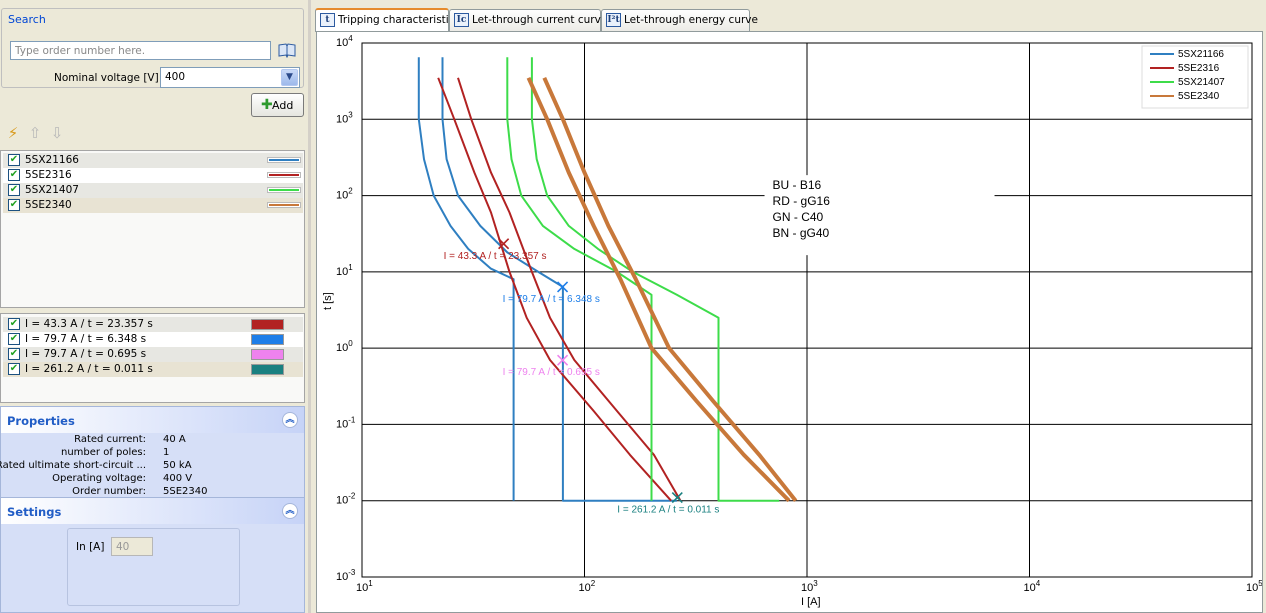  I want to click on x-tick-label: 10³, so click(809, 586).